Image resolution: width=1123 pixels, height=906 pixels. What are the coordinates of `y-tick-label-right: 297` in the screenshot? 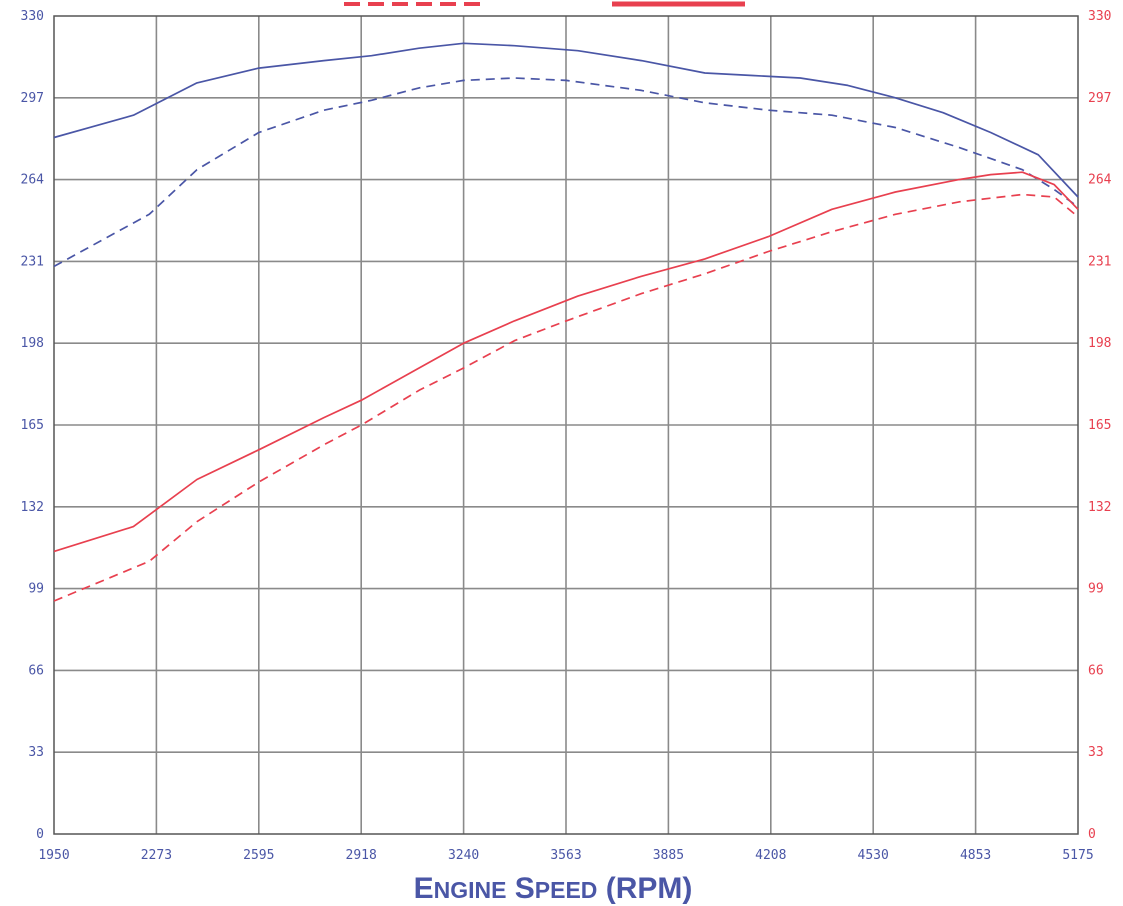 It's located at (1099, 98).